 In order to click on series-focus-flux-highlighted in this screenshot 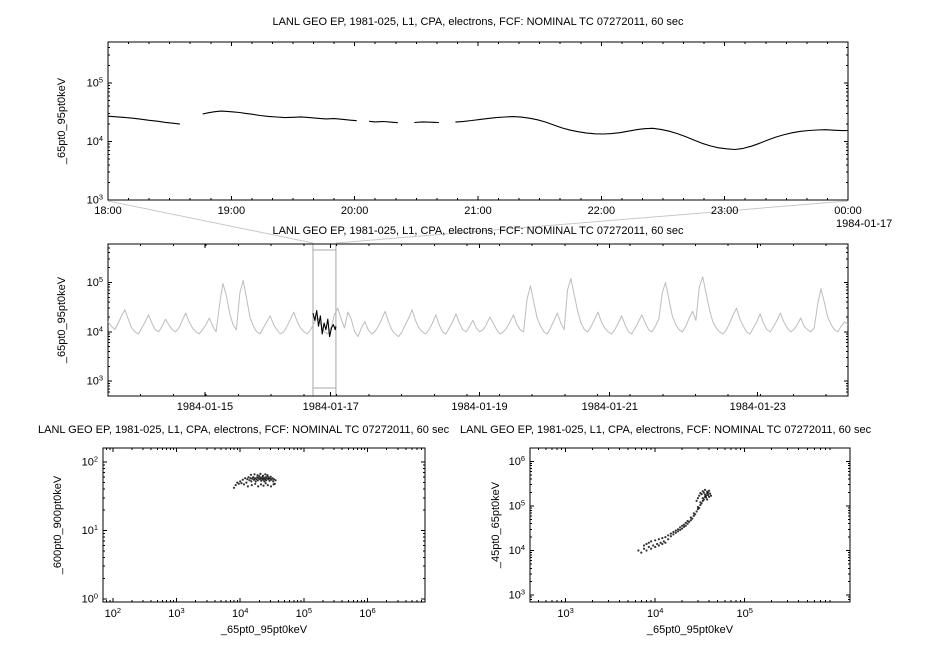, I will do `click(324, 323)`.